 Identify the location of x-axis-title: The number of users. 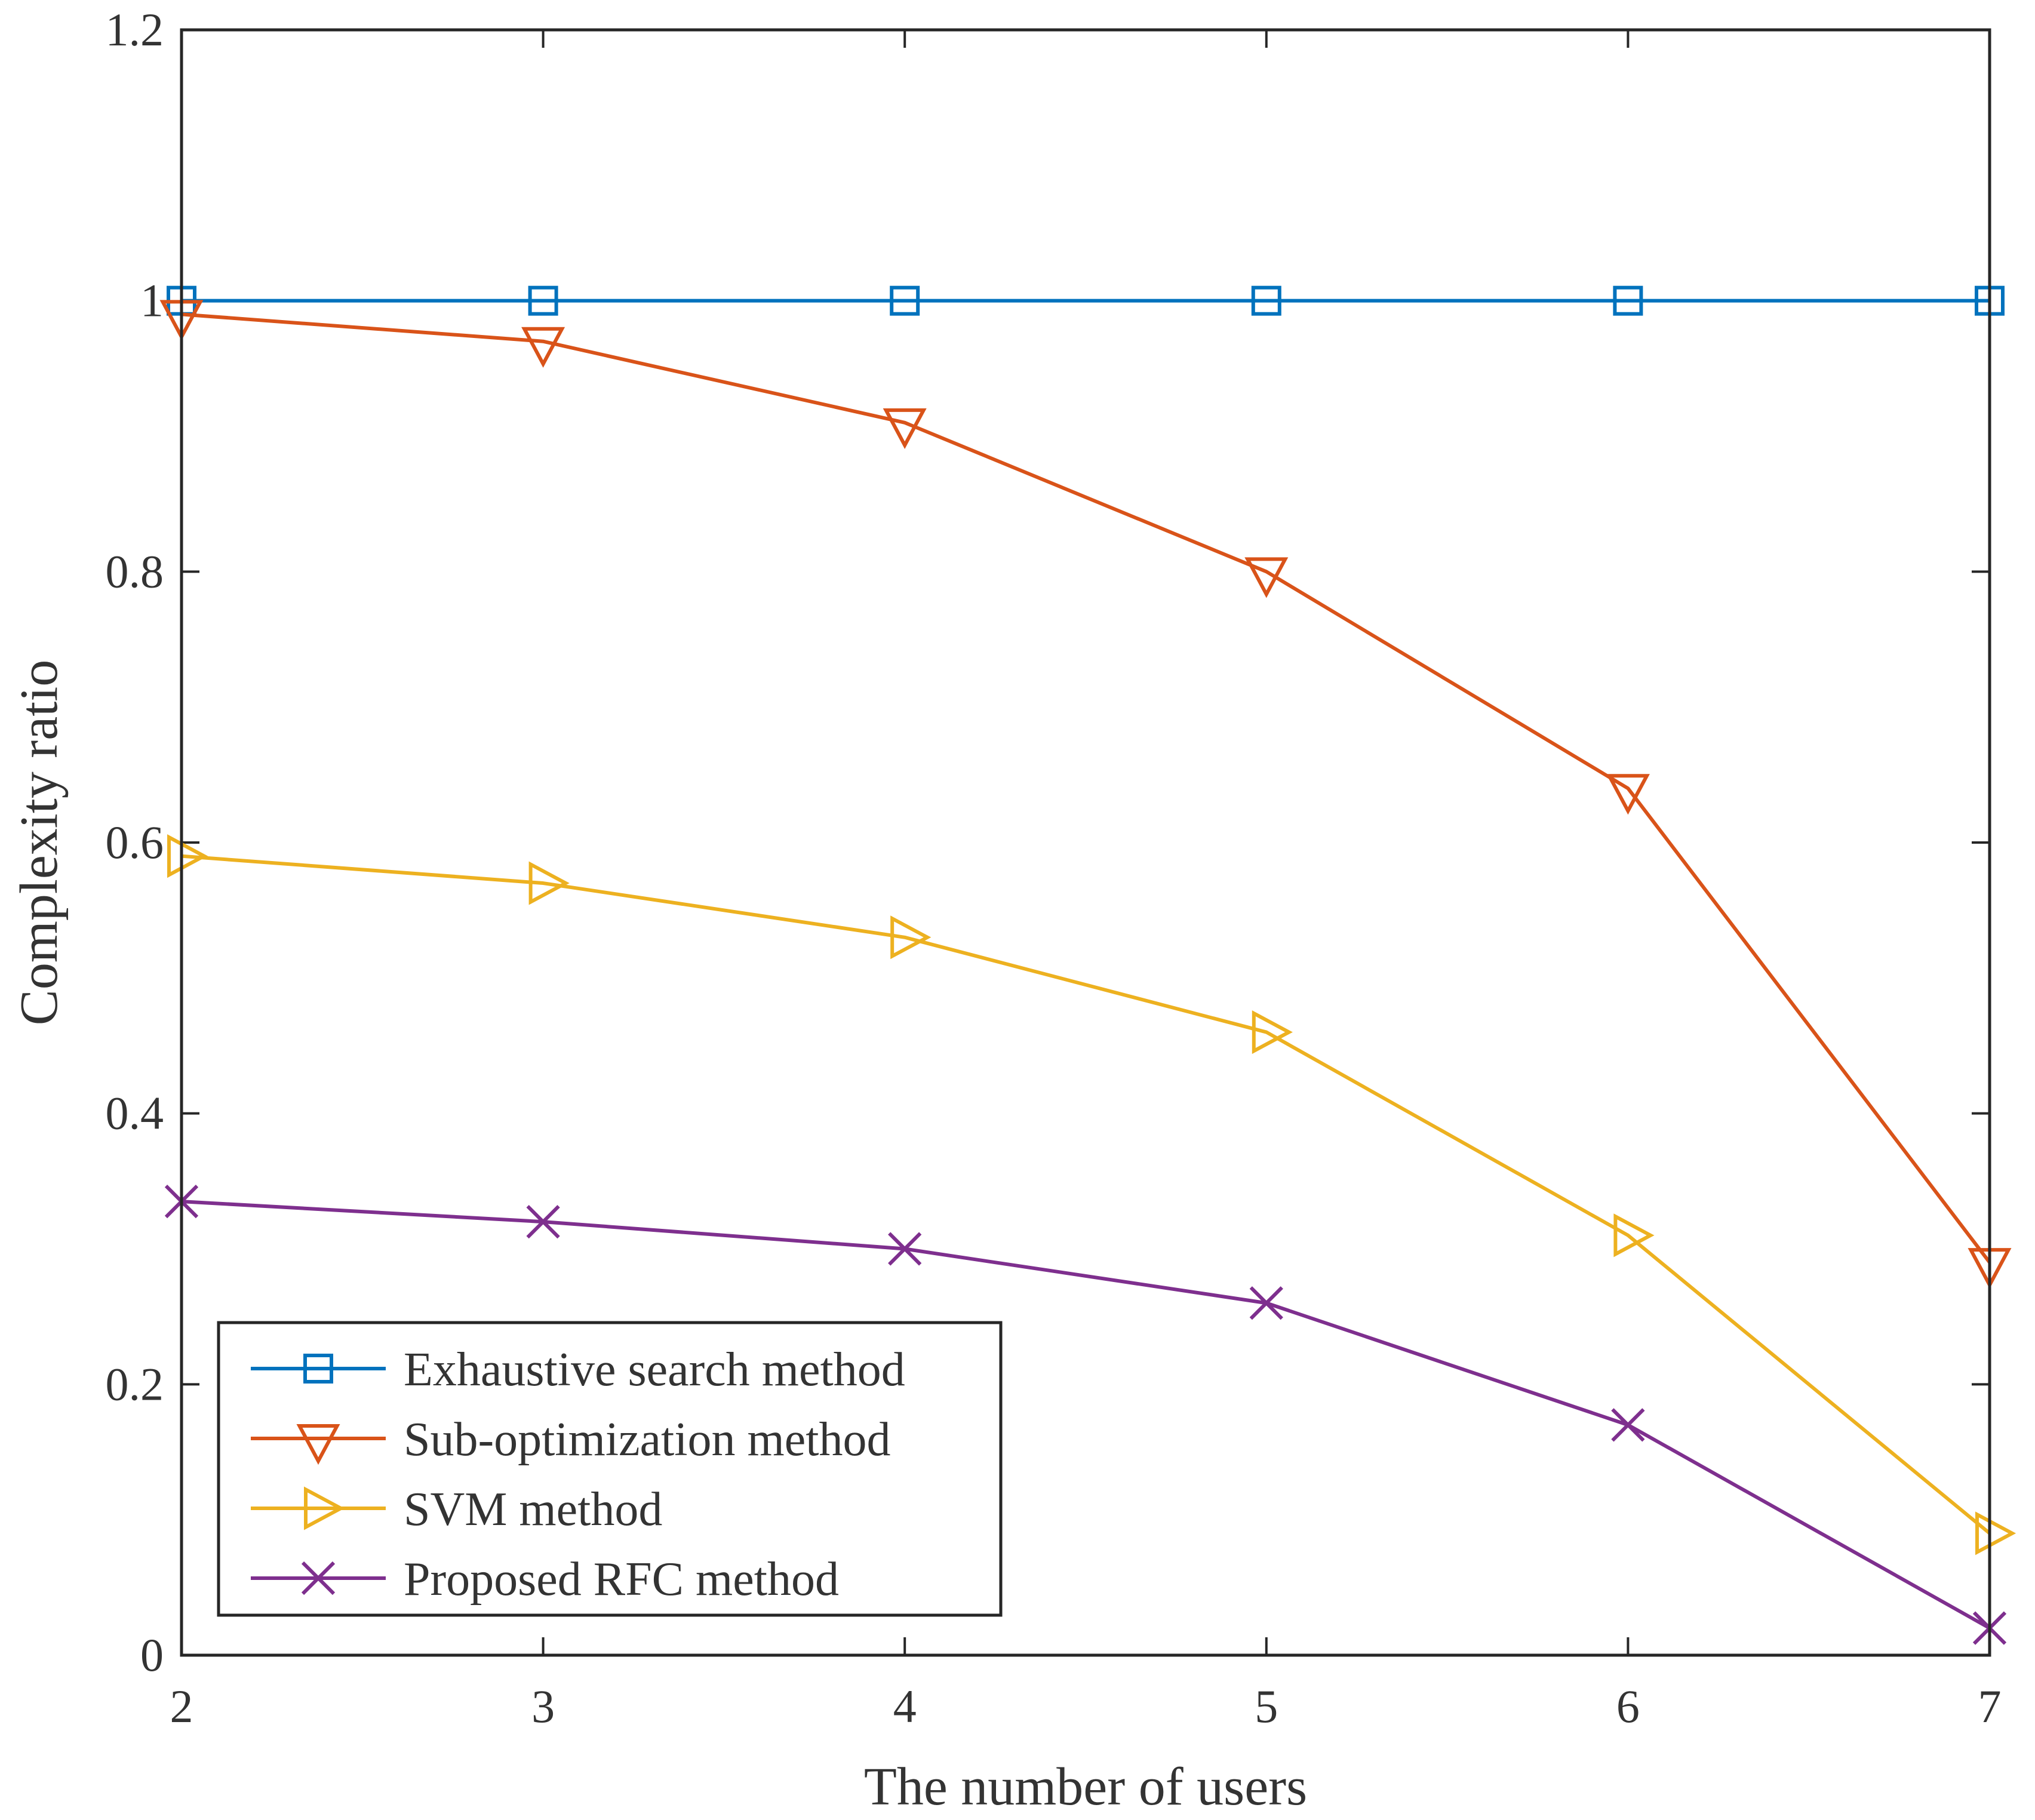
(1085, 1787).